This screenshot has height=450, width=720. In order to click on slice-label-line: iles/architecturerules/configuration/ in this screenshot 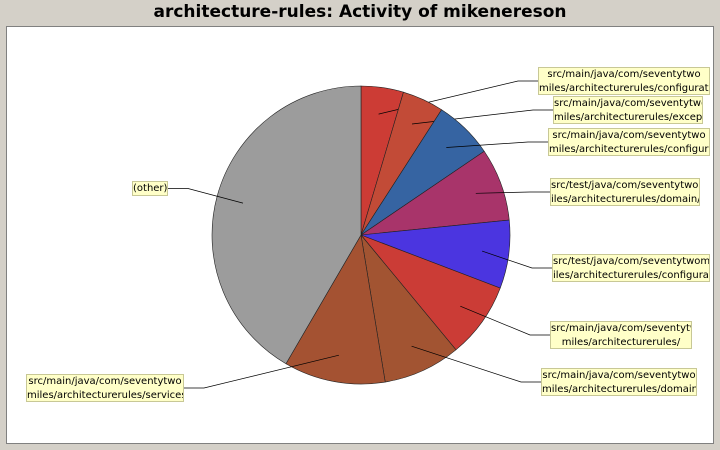, I will do `click(631, 275)`.